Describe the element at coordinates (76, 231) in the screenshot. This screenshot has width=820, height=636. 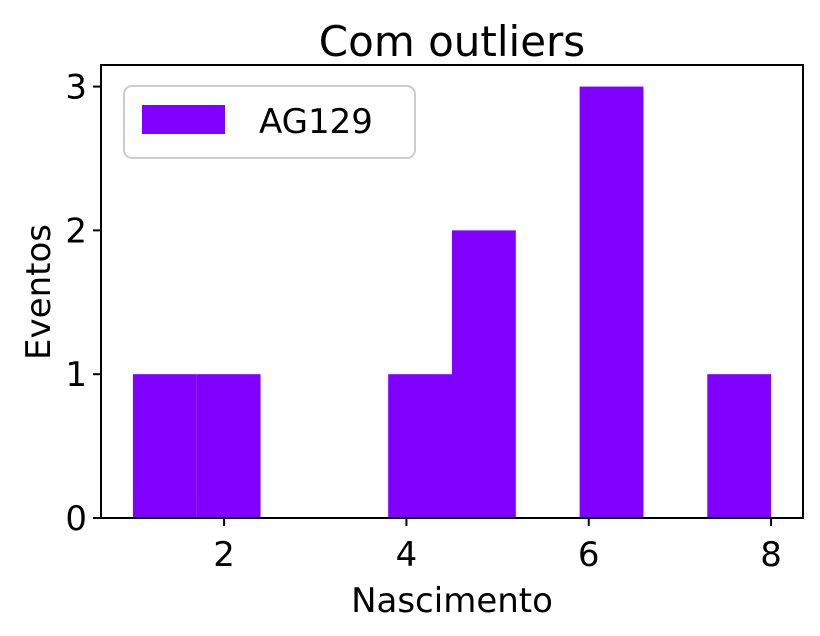
I see `y-tick-label: 2` at that location.